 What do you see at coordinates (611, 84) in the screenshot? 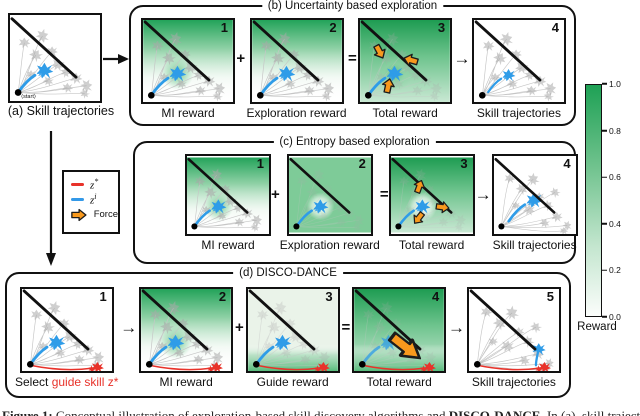
I see `colorbar-tick: 1.0` at bounding box center [611, 84].